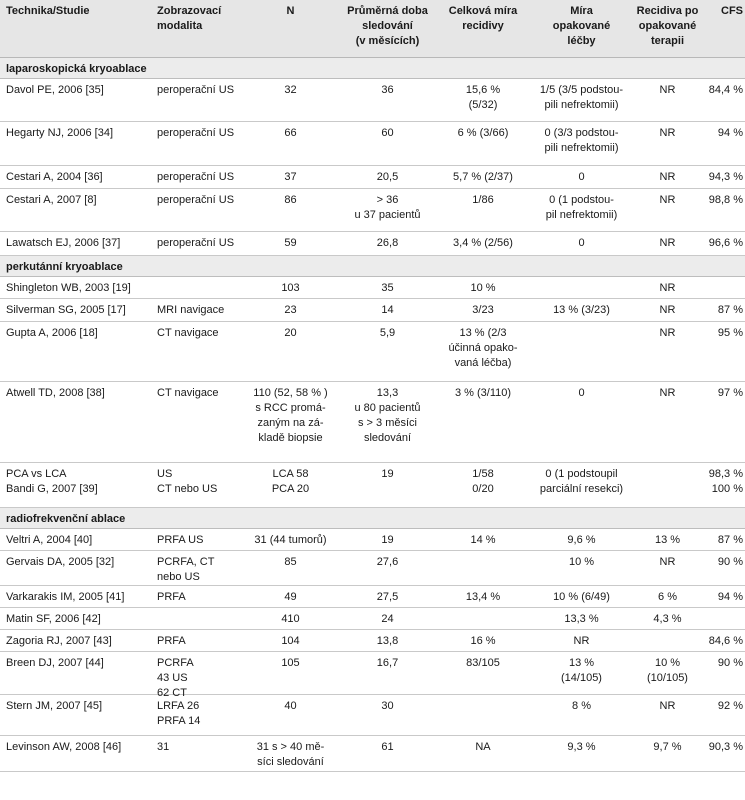 The image size is (745, 800). Describe the element at coordinates (387, 288) in the screenshot. I see `cell-followup: 35` at that location.